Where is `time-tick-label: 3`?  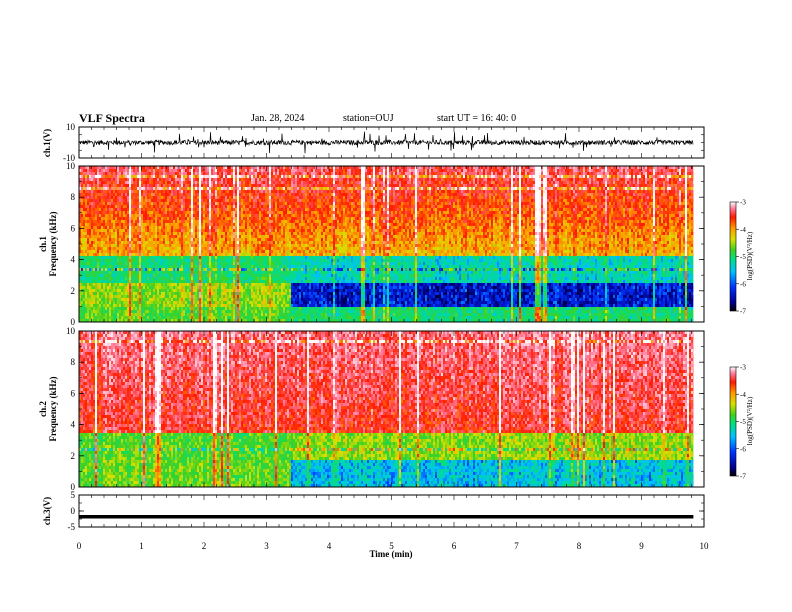
time-tick-label: 3 is located at coordinates (266, 546).